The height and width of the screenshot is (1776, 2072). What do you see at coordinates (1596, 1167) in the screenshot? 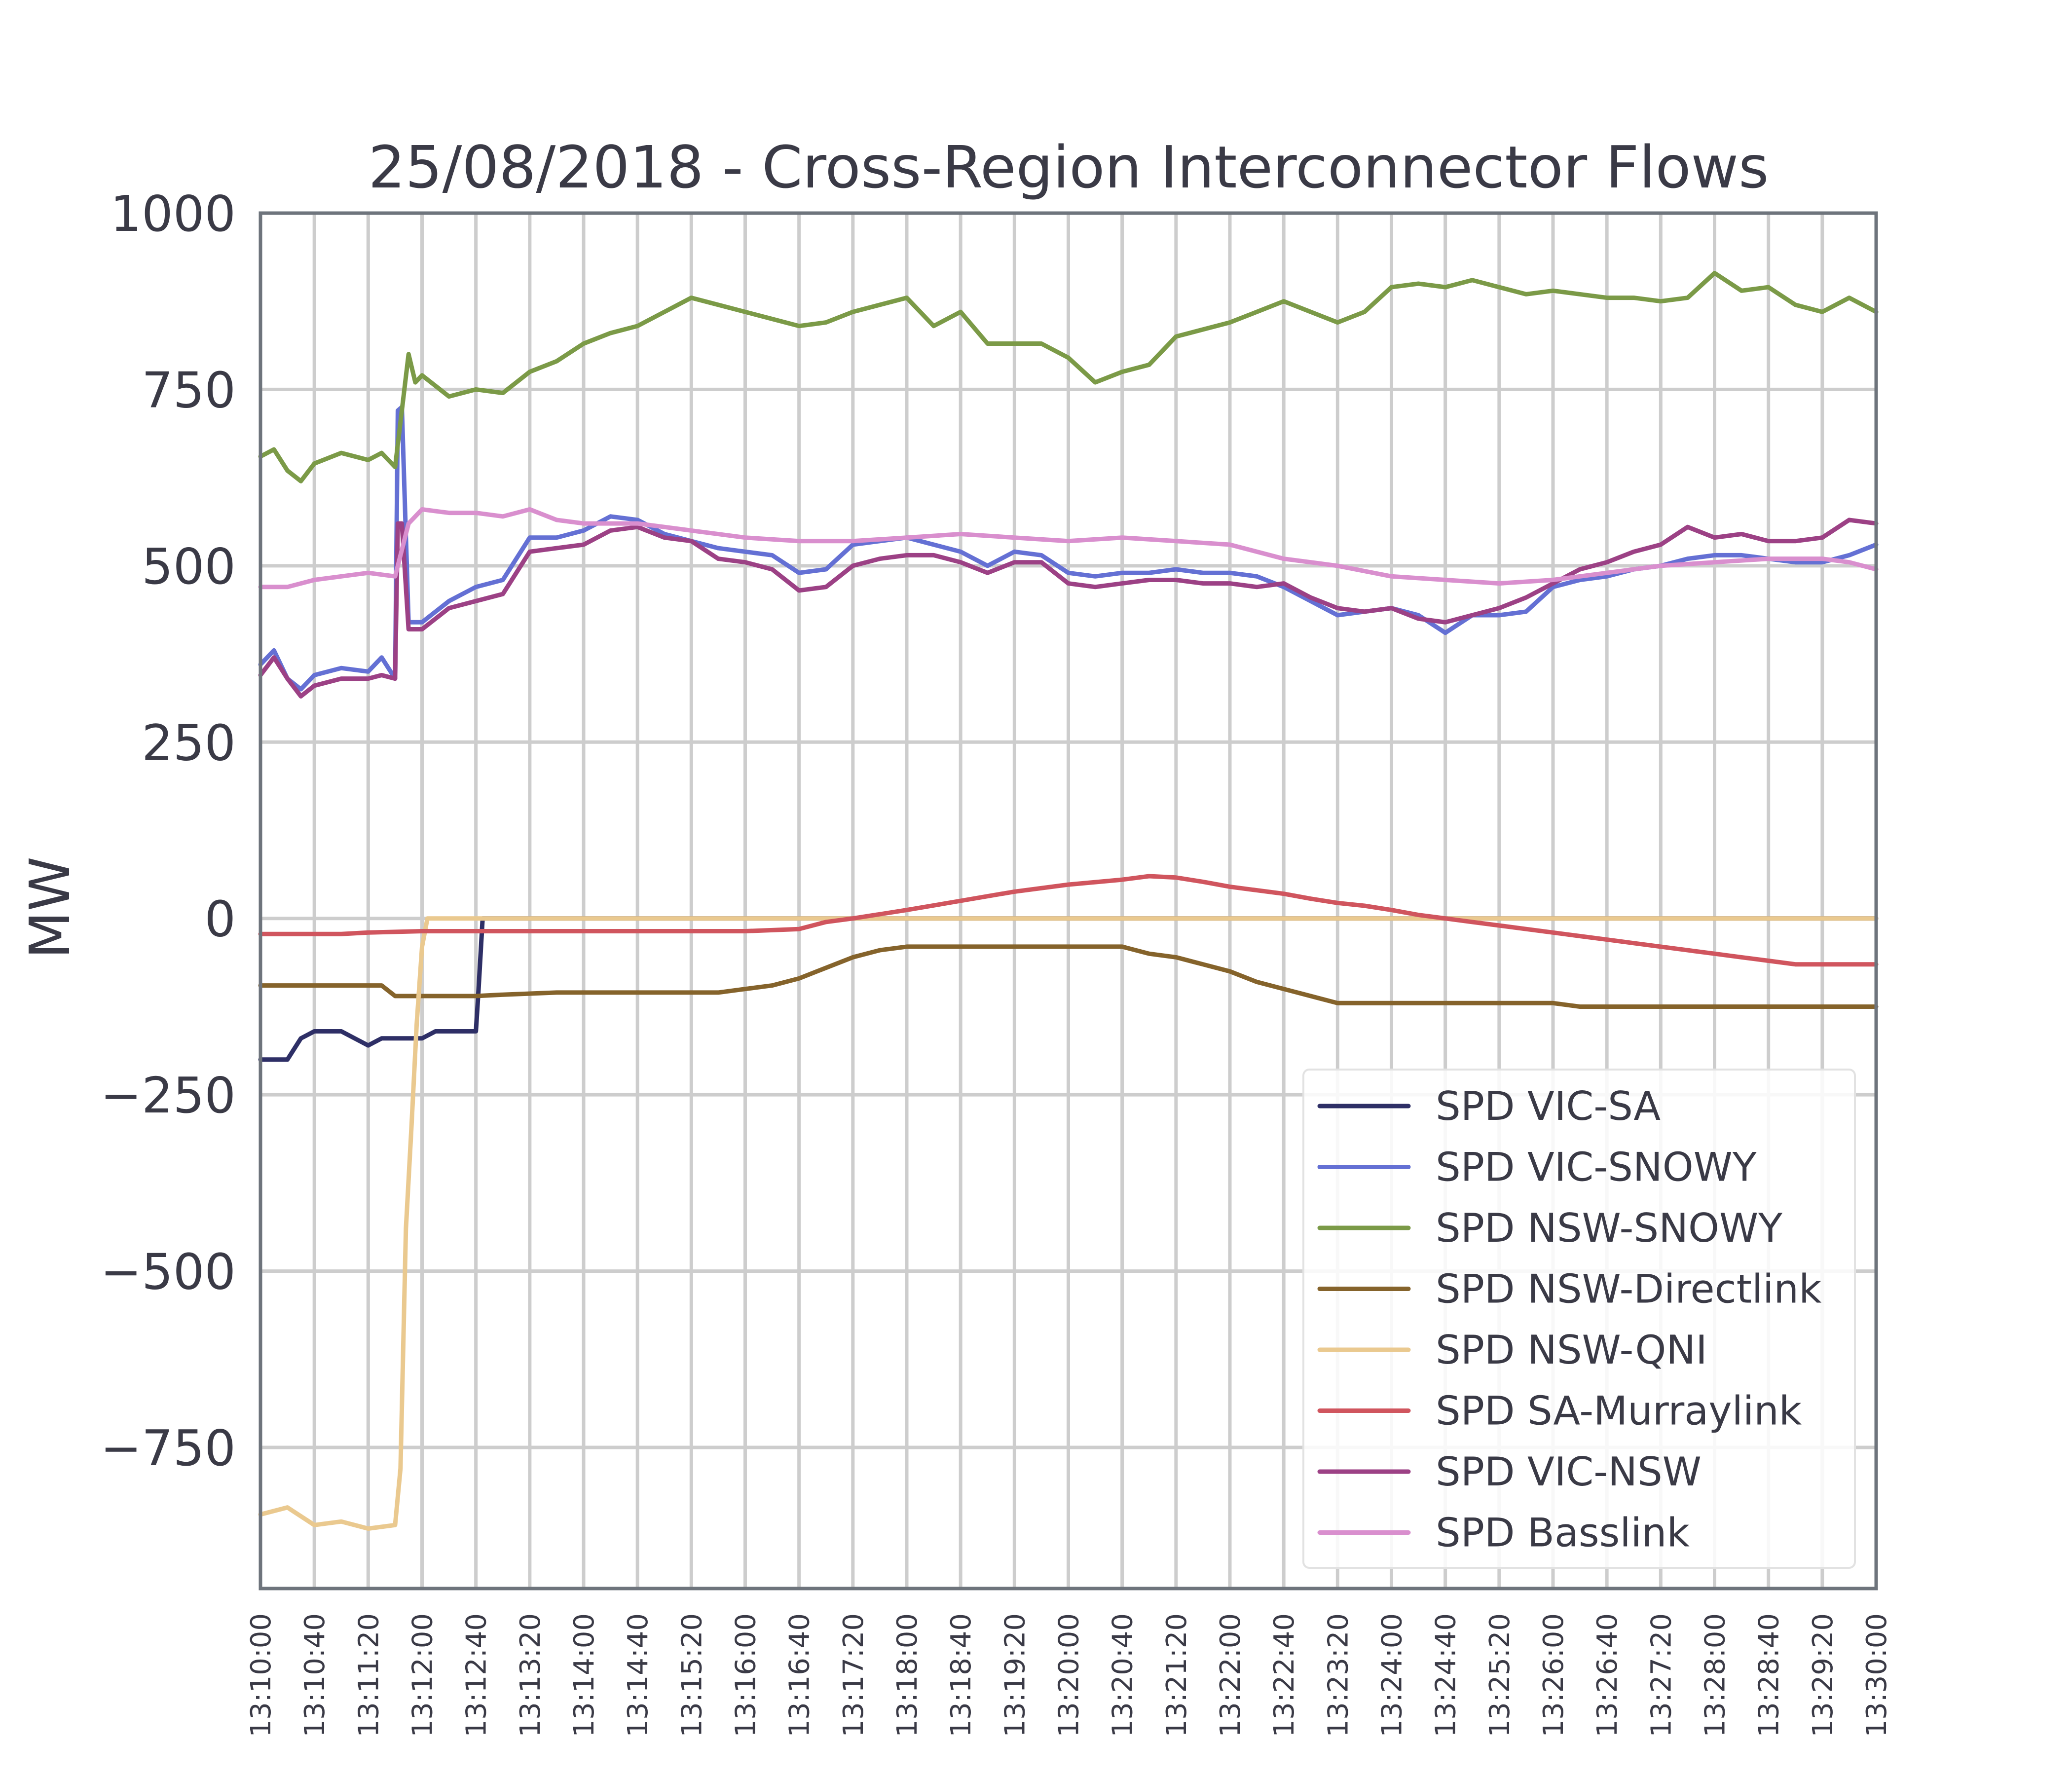
I see `legend-label-spd-vic-snowy: SPD VIC-SNOWY` at bounding box center [1596, 1167].